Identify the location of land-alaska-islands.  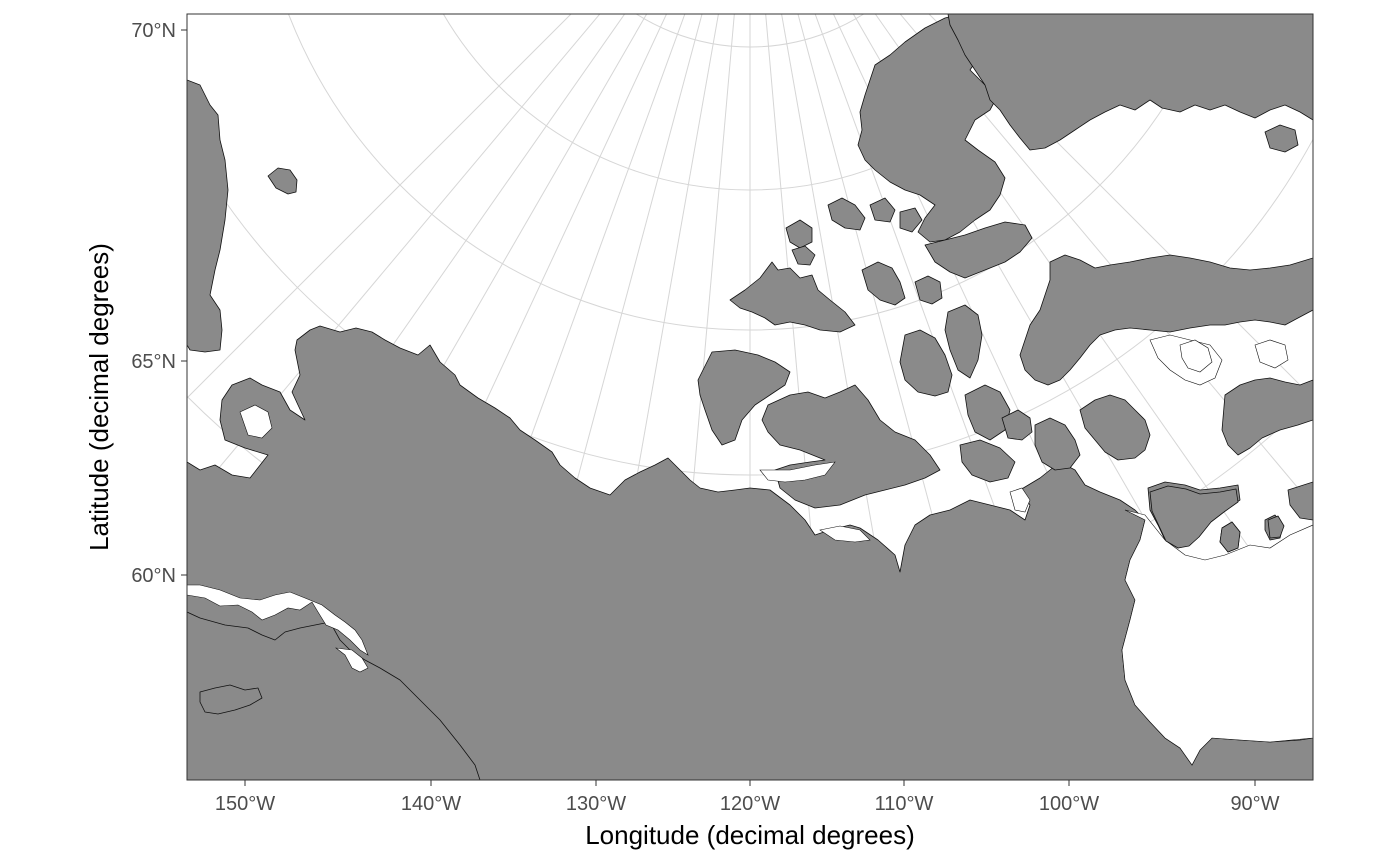
(231, 699).